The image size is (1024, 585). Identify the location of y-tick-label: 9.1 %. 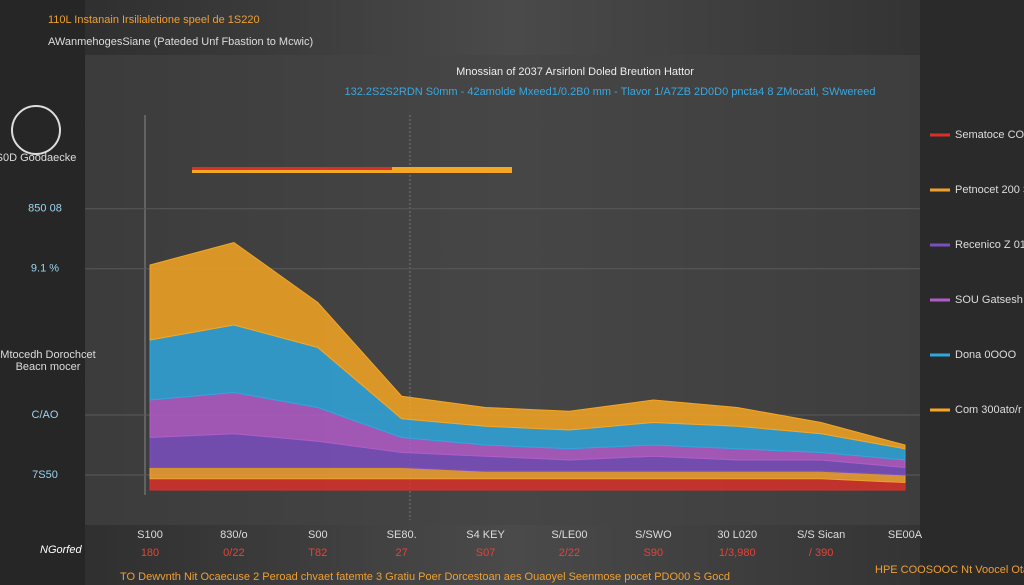
(45, 269).